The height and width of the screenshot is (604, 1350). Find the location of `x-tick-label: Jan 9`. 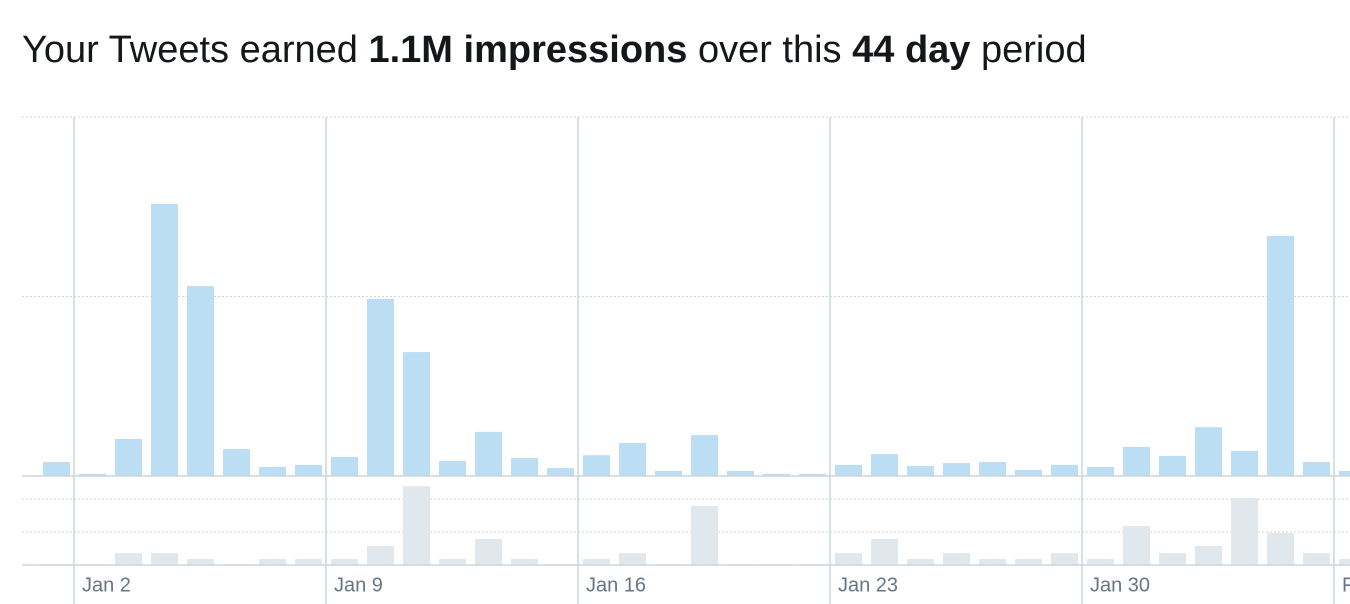

x-tick-label: Jan 9 is located at coordinates (358, 585).